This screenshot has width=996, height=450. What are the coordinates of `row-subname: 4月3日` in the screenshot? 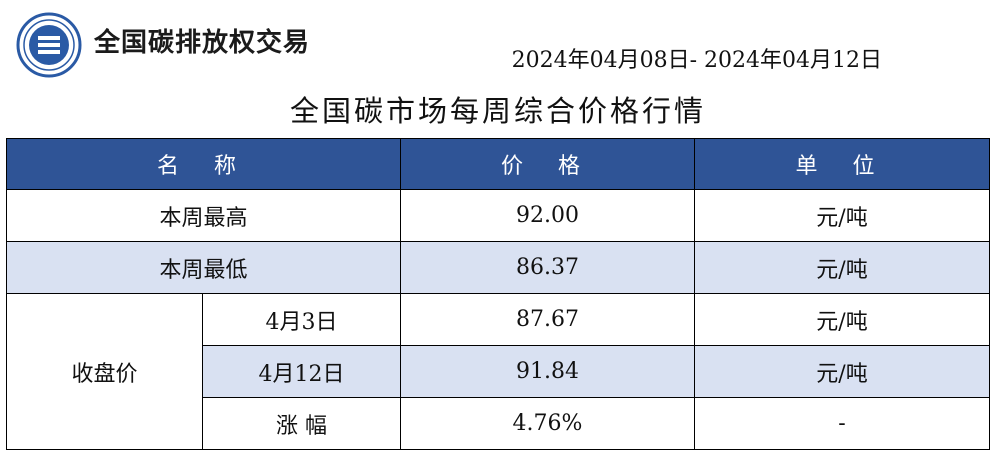 It's located at (301, 319).